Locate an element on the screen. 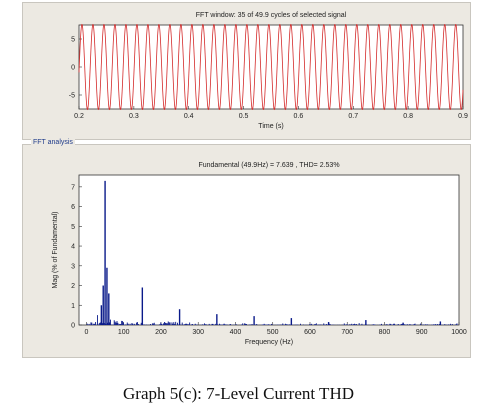 Image resolution: width=477 pixels, height=415 pixels. fft-x-label: Frequency (Hz) is located at coordinates (269, 342).